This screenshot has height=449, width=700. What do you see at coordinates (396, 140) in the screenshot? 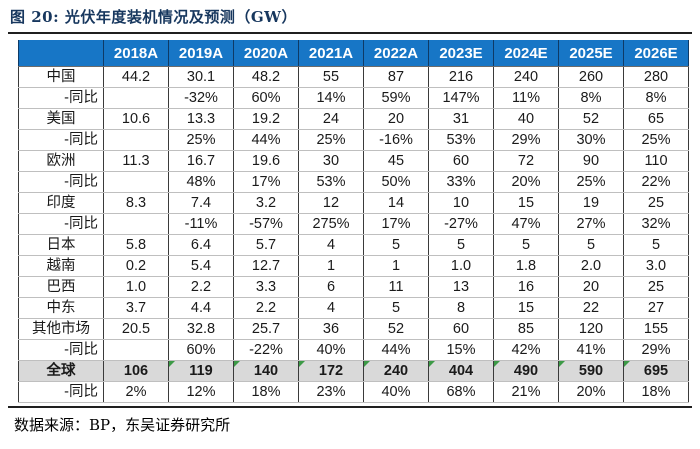
I see `table-cell: -16%` at bounding box center [396, 140].